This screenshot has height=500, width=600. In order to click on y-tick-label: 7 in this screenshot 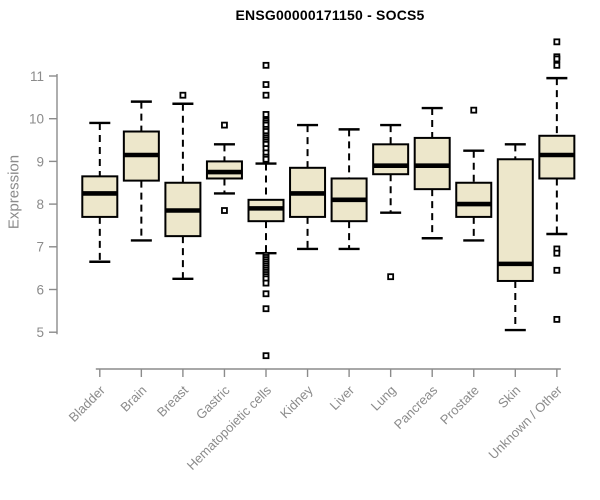, I will do `click(40, 247)`.